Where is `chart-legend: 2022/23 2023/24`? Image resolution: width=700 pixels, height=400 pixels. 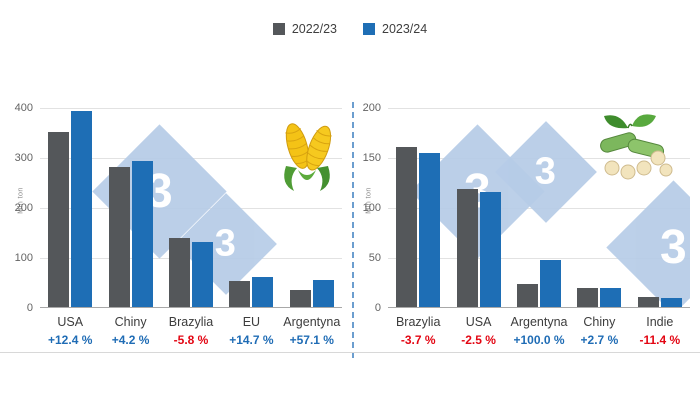
chart-legend: 2022/23 2023/24 is located at coordinates (350, 29).